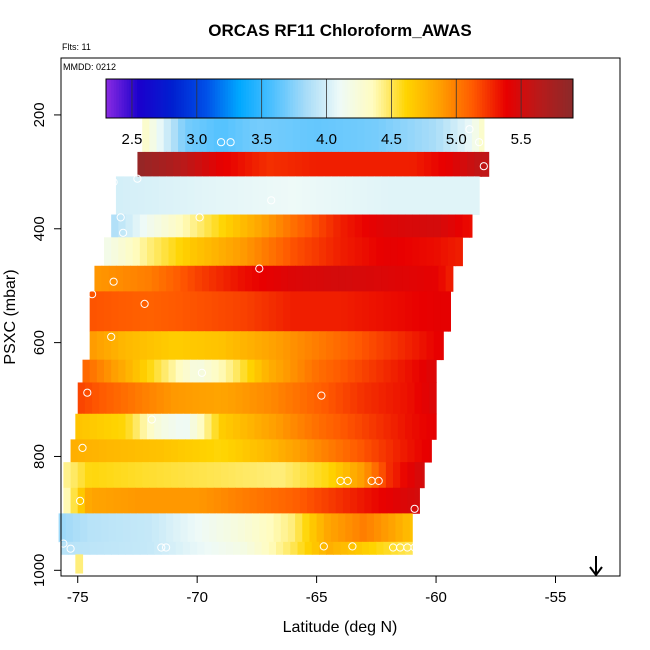 The width and height of the screenshot is (650, 650). Describe the element at coordinates (39, 228) in the screenshot. I see `y-tick-label: 400` at that location.